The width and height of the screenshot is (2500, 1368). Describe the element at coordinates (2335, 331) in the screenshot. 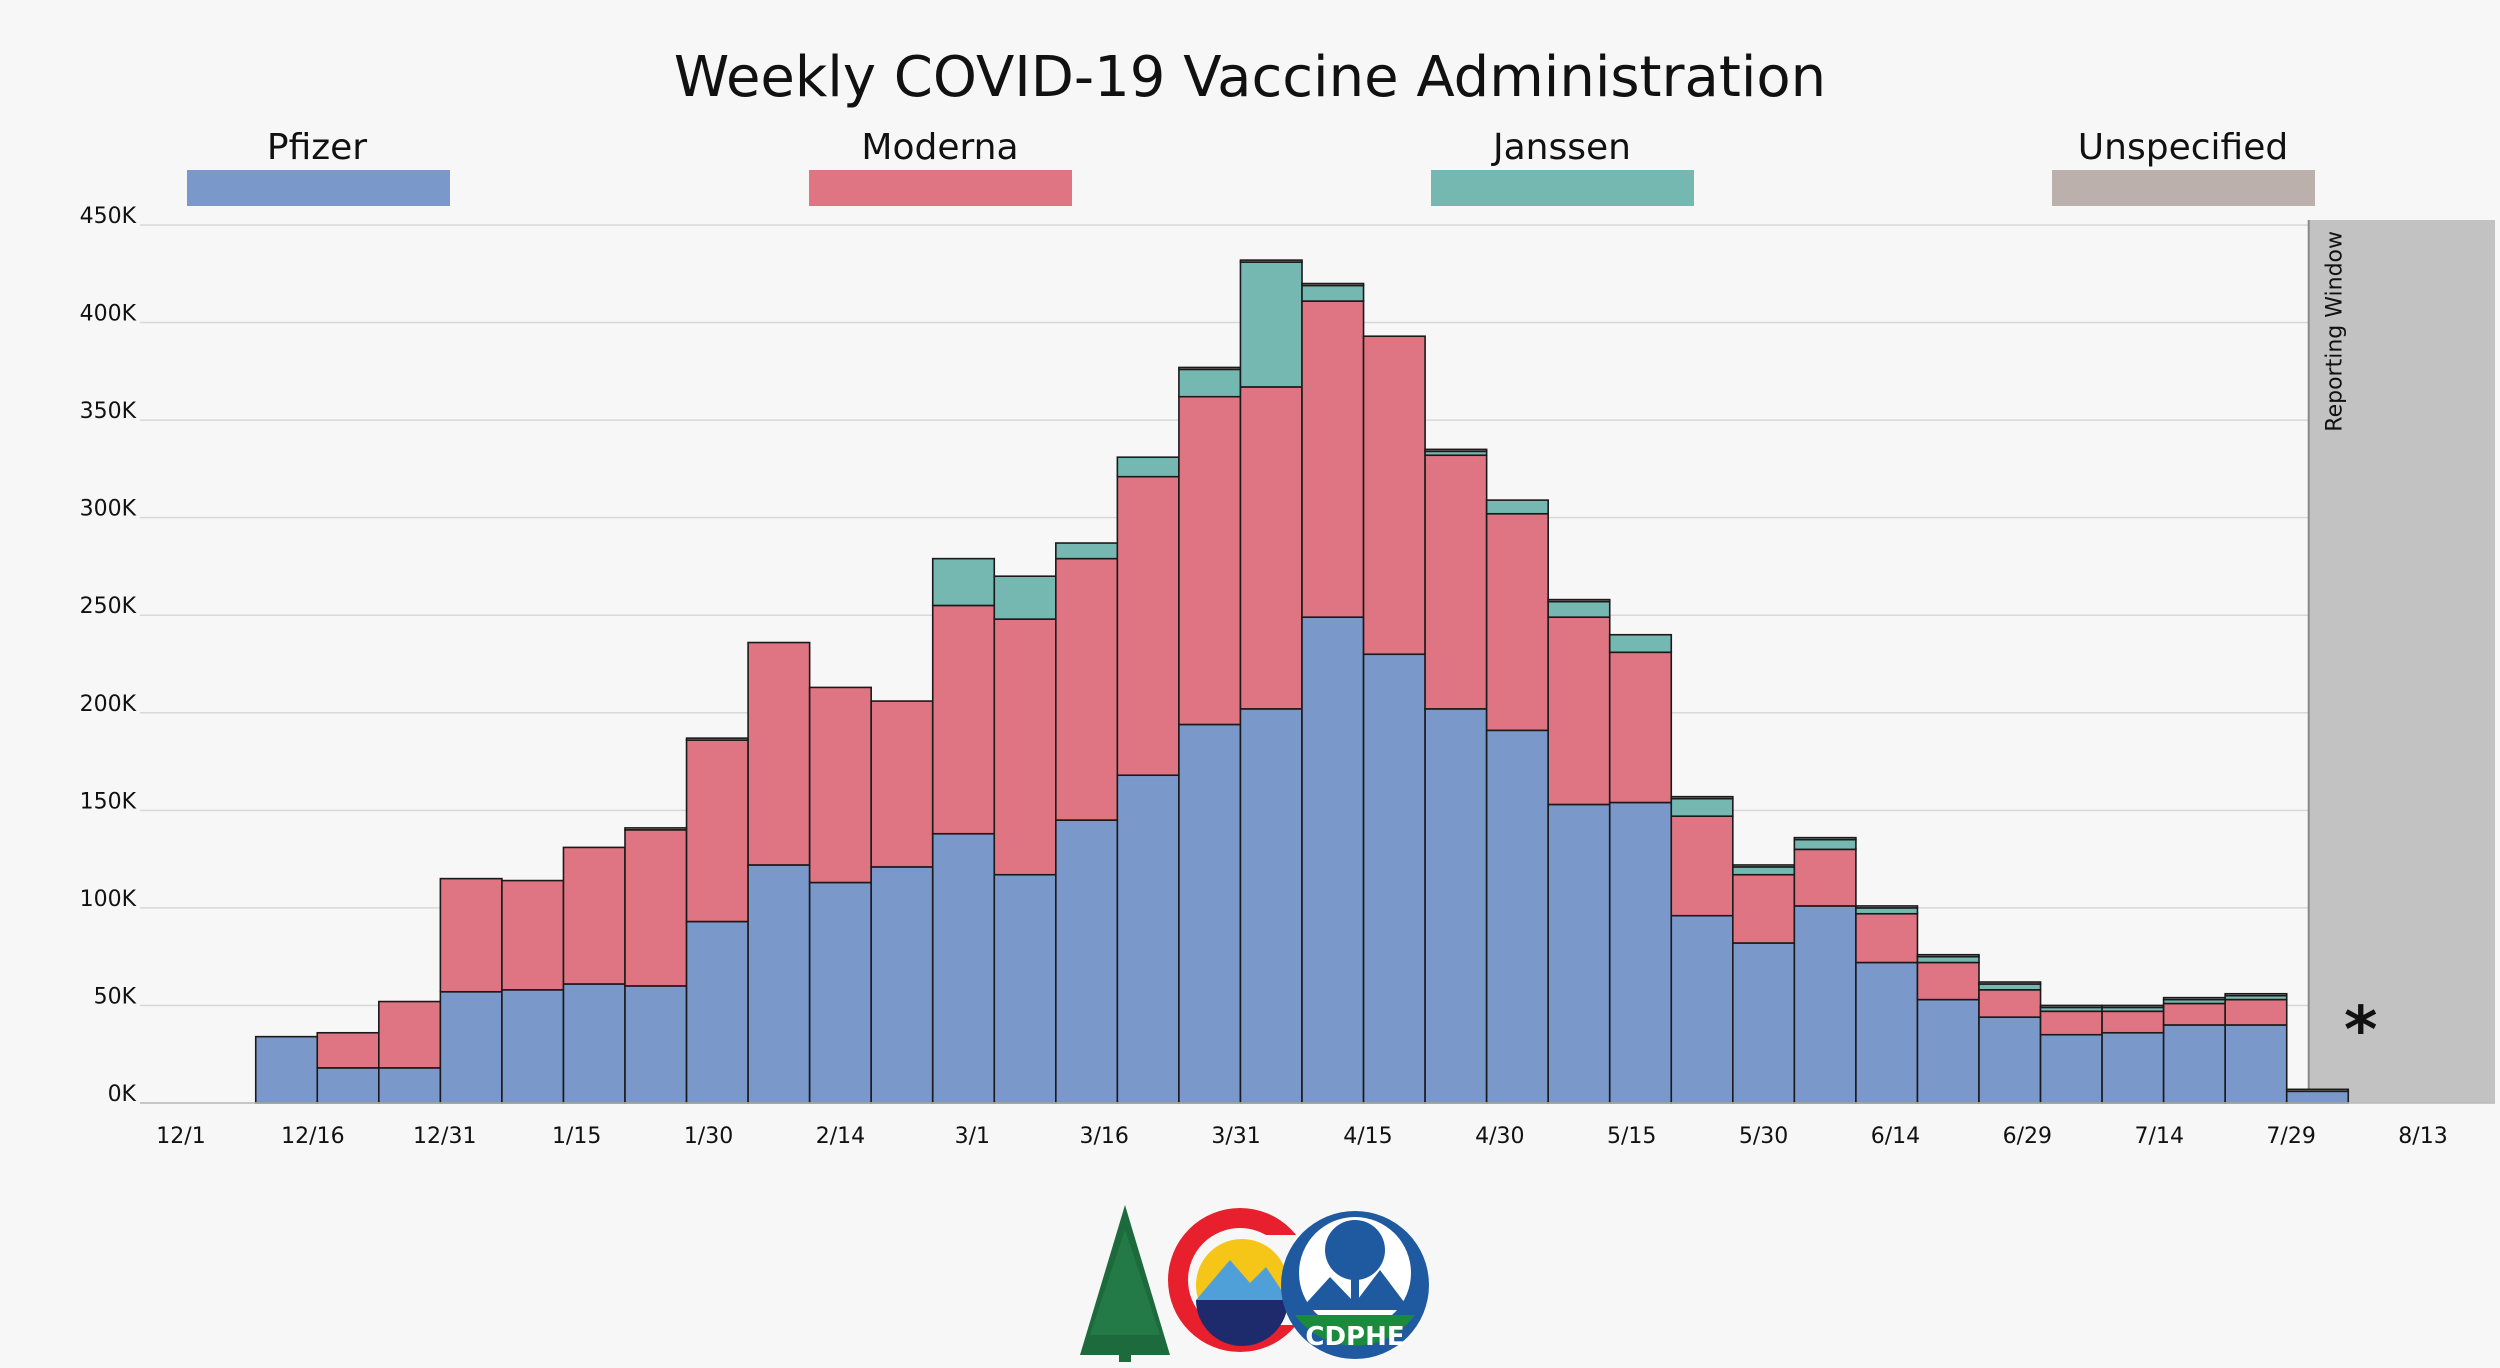

I see `reporting-window-label: Reporting Window` at that location.